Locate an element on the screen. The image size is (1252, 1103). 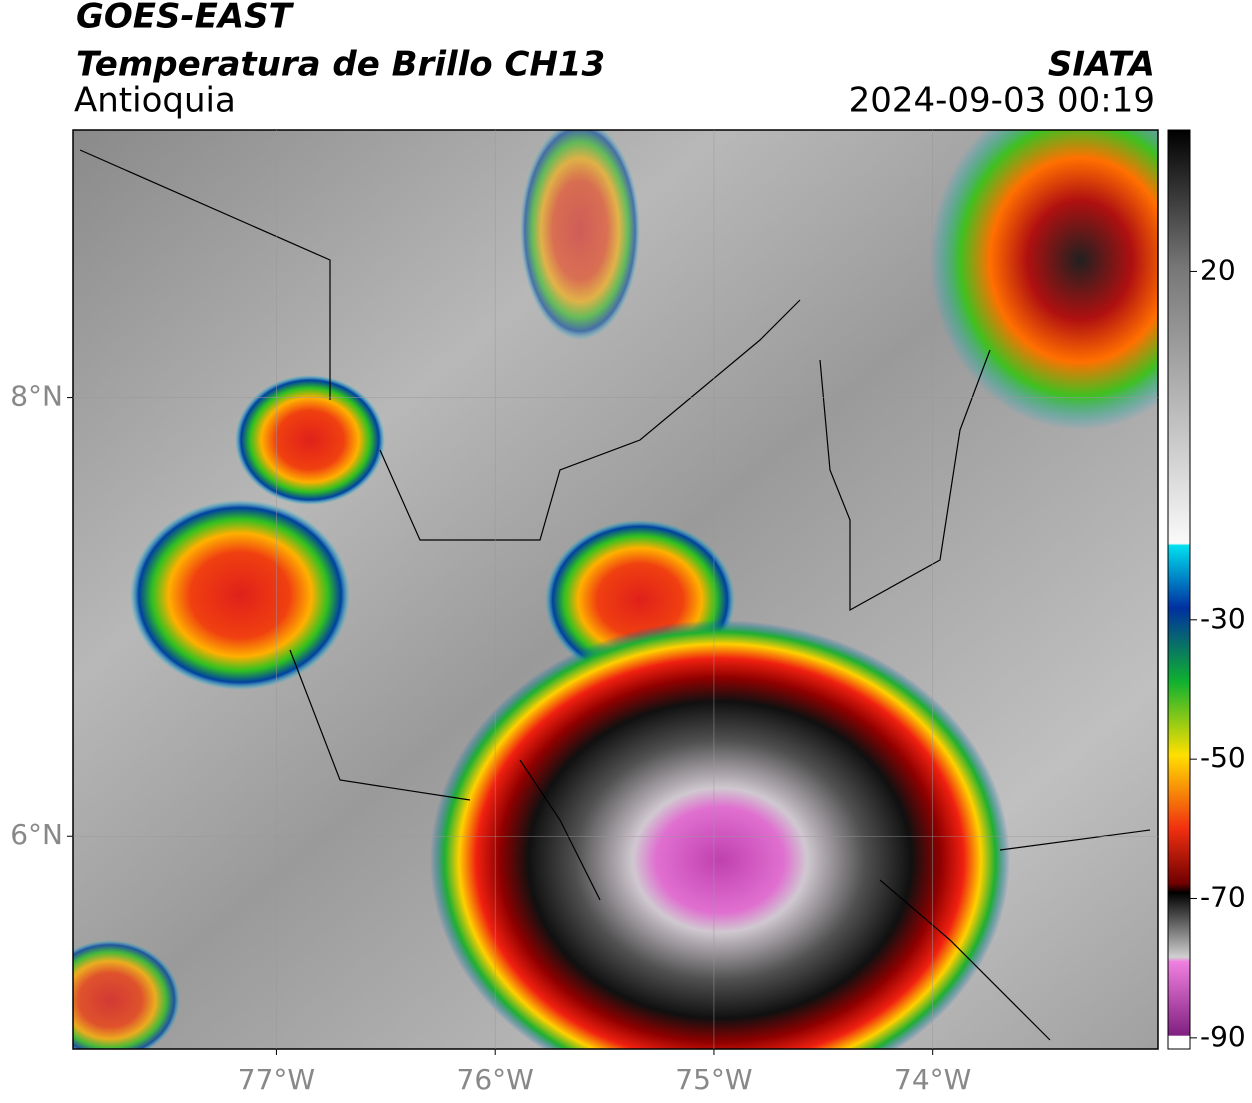
region-label: Antioquia is located at coordinates (155, 101).